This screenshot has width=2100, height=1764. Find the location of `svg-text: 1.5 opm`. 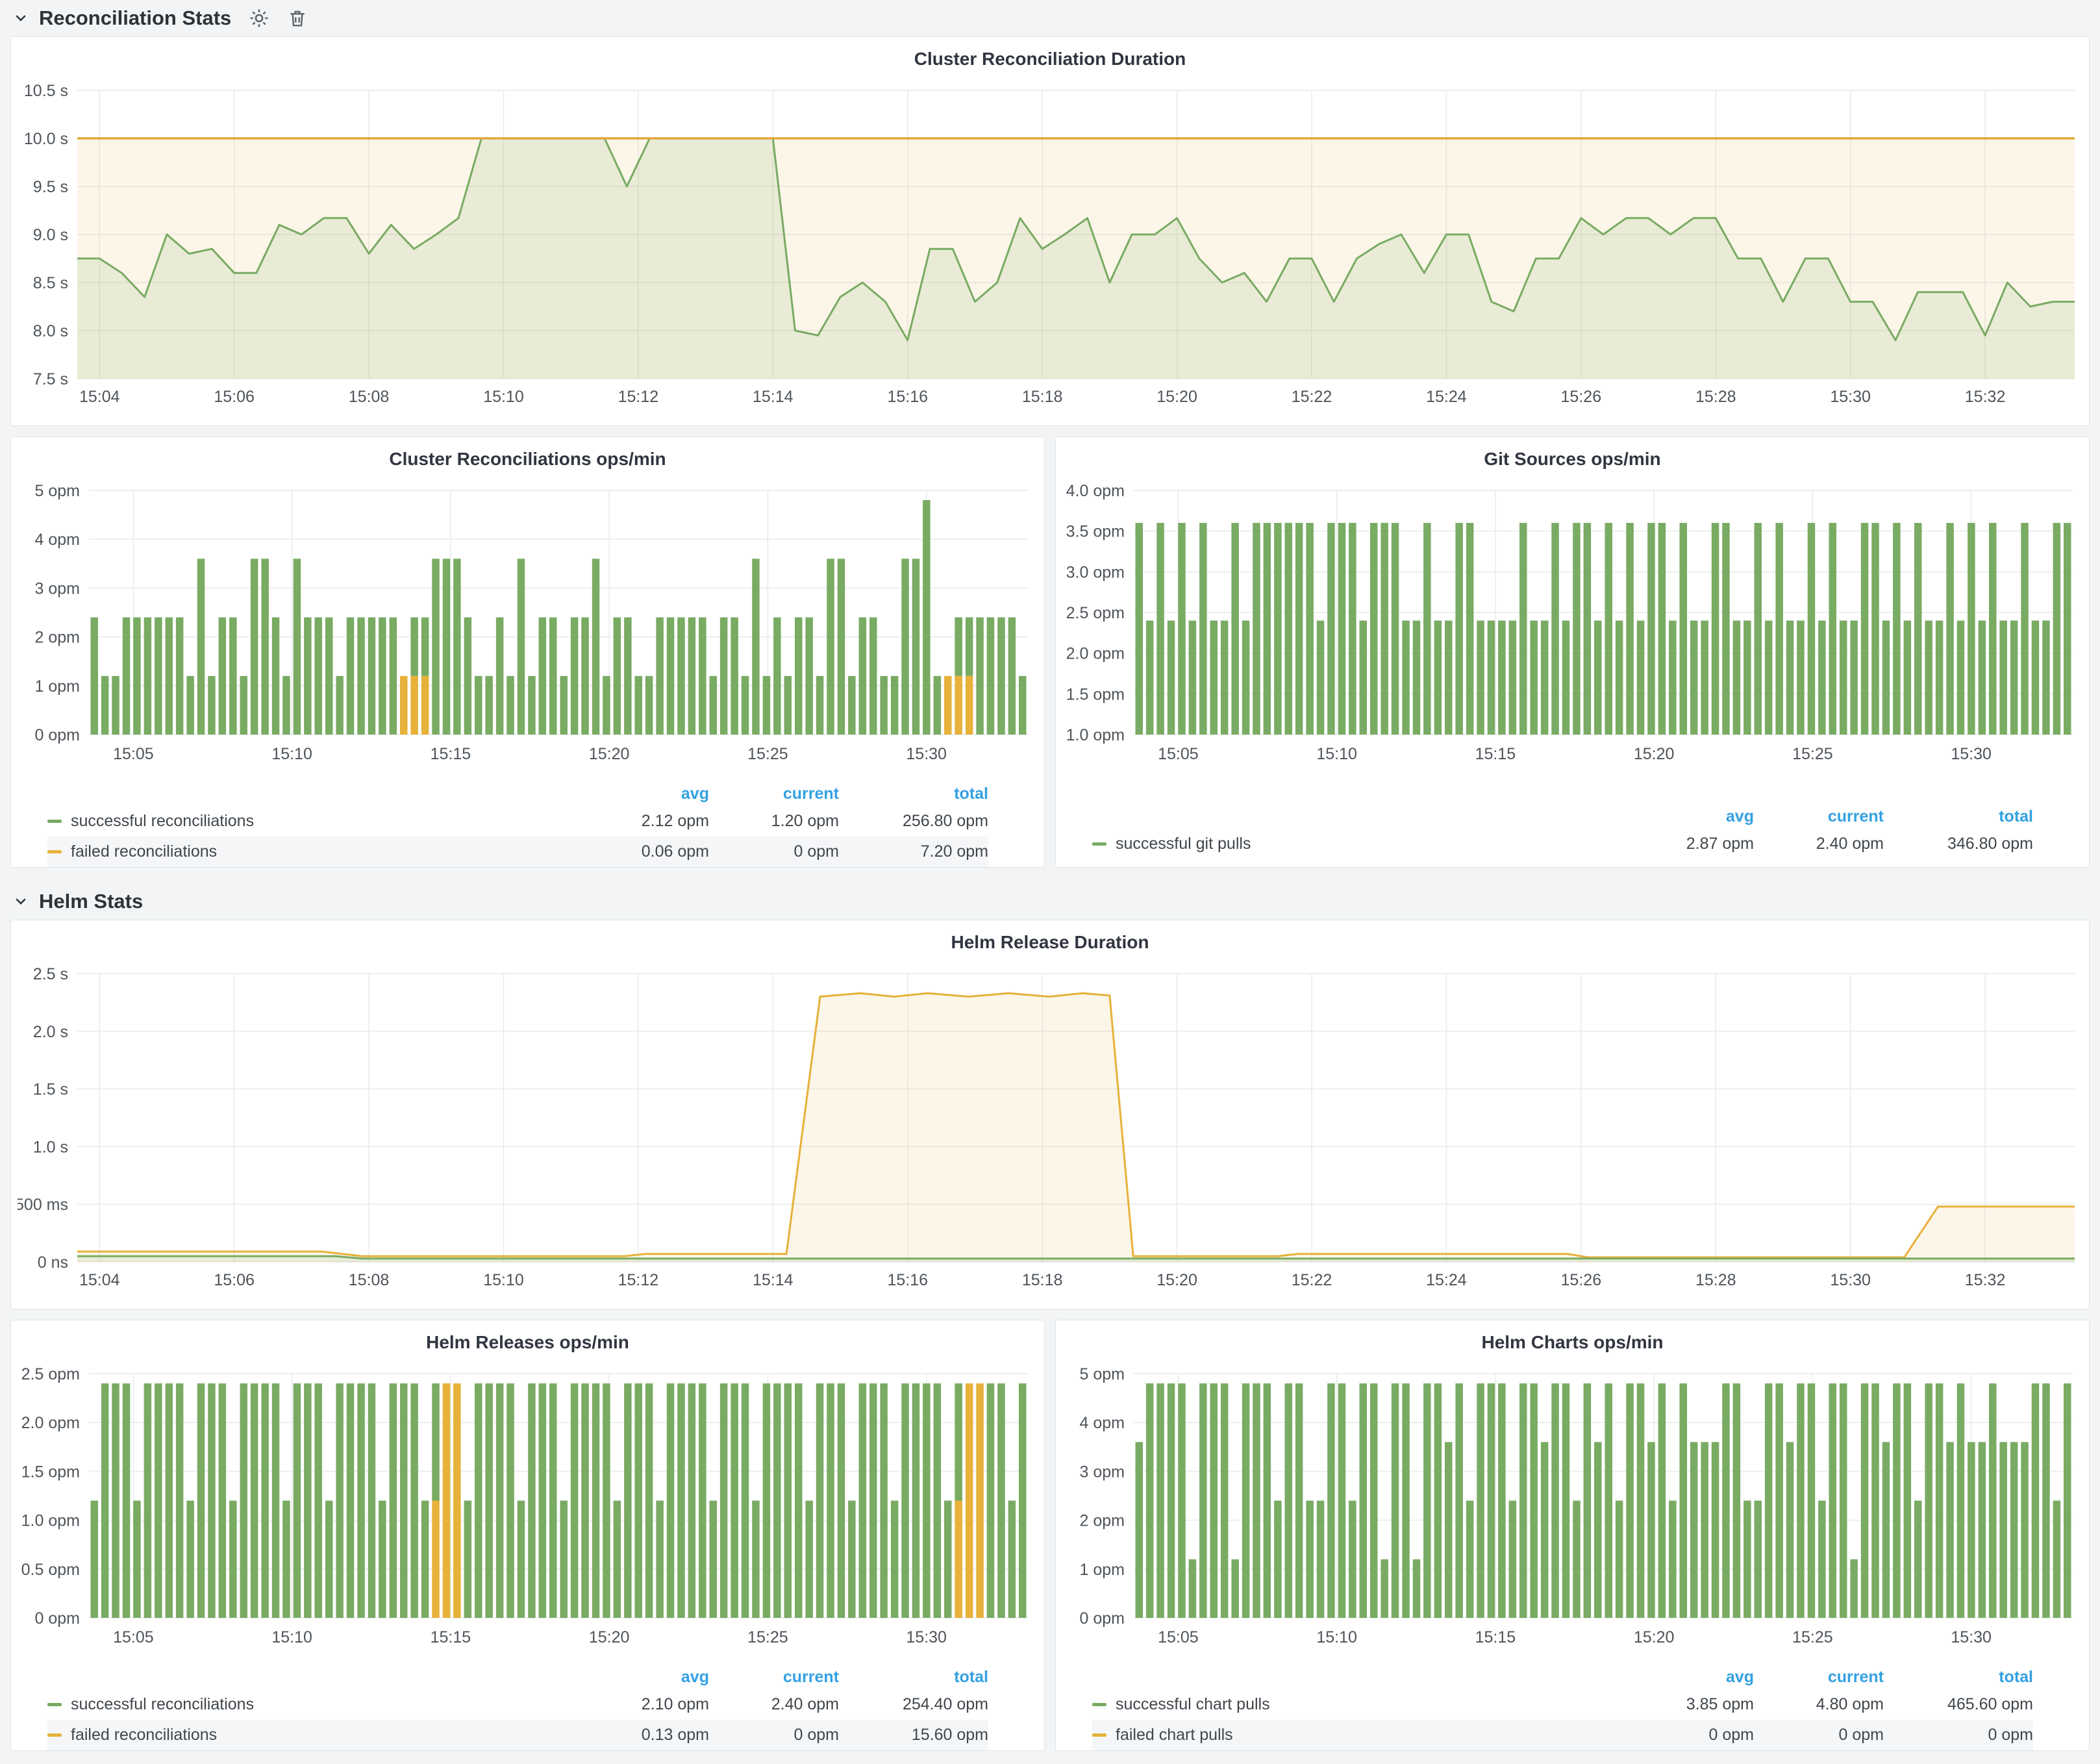

svg-text: 1.5 opm is located at coordinates (1095, 694).